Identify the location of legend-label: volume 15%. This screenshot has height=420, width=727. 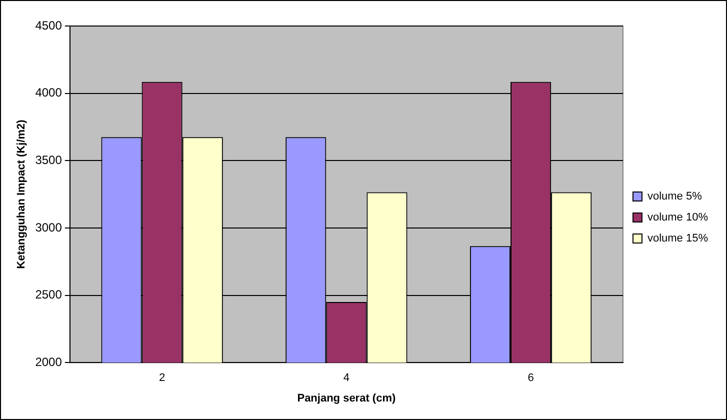
(677, 238).